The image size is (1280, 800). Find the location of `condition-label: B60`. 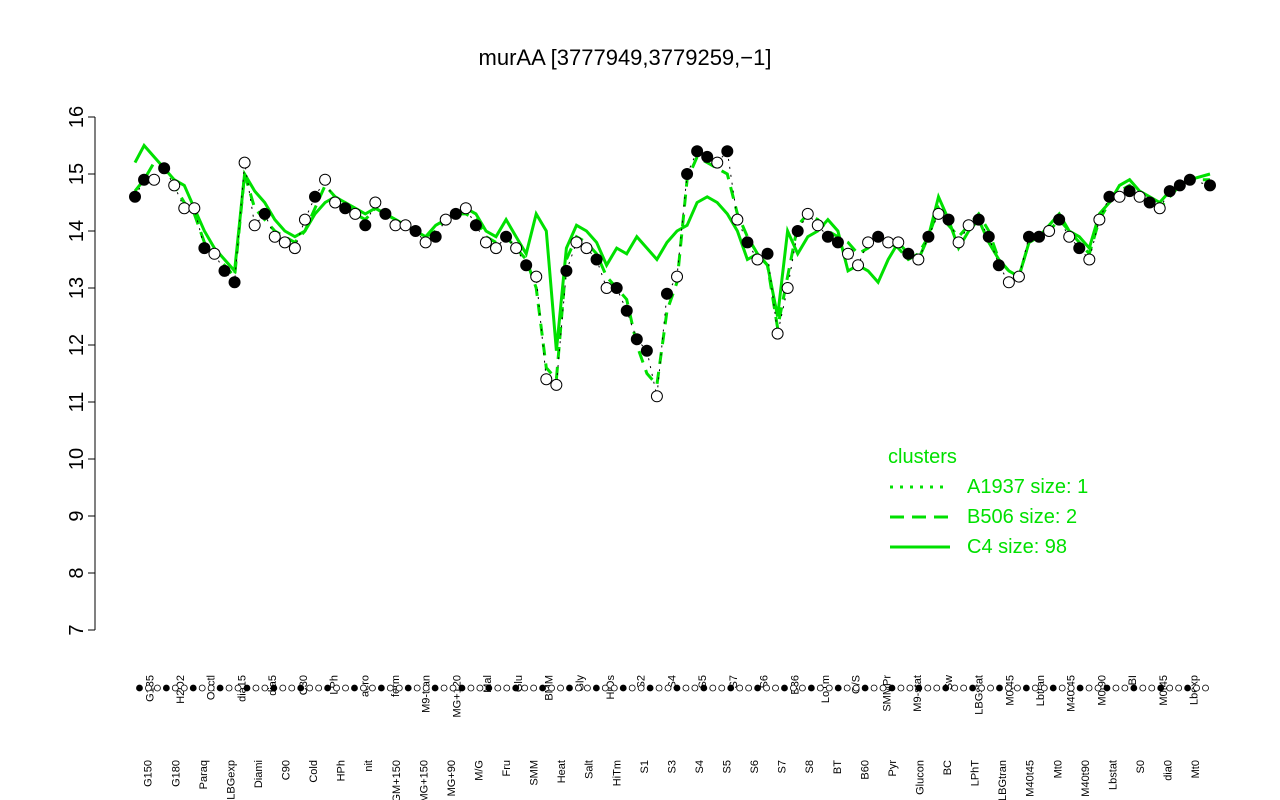

condition-label: B60 is located at coordinates (865, 770).